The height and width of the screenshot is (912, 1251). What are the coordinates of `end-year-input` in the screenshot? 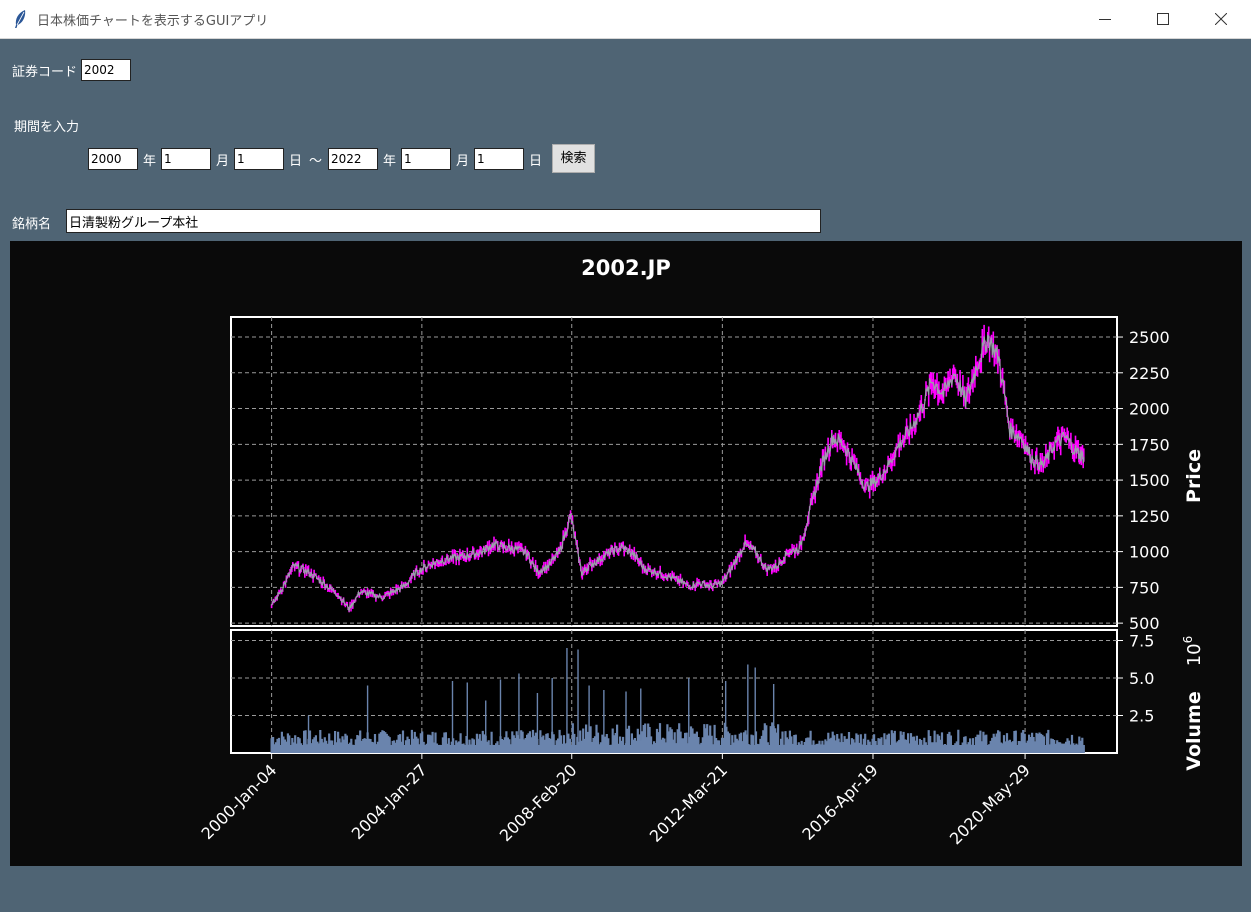 It's located at (353, 159).